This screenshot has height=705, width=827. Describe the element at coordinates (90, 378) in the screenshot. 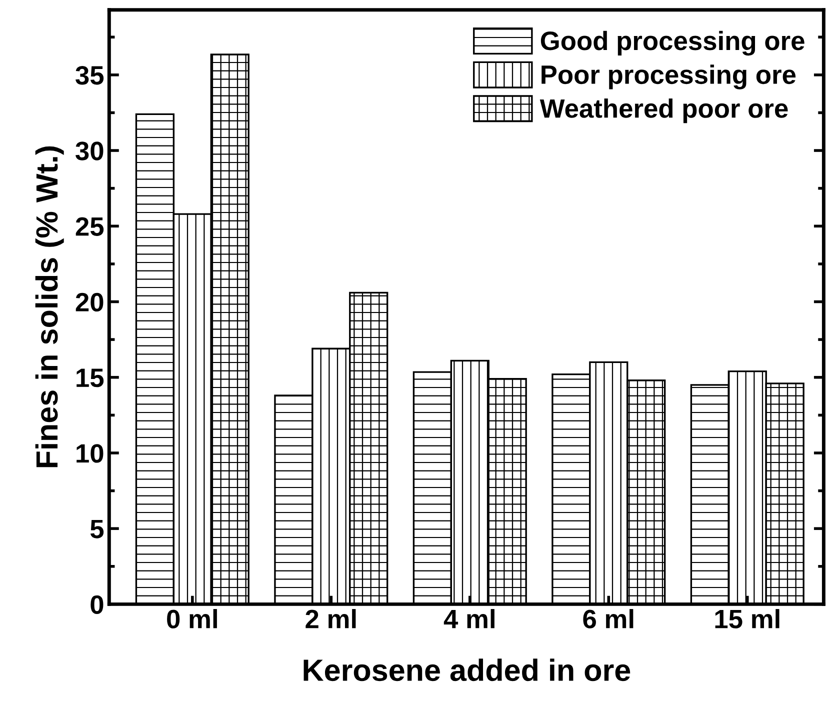

I see `y-tick-label: 15` at that location.